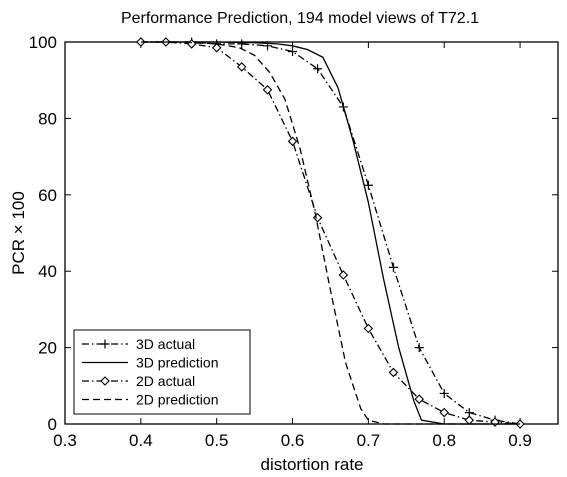 This screenshot has height=477, width=567. Describe the element at coordinates (47, 118) in the screenshot. I see `y-tick-label: 80` at that location.